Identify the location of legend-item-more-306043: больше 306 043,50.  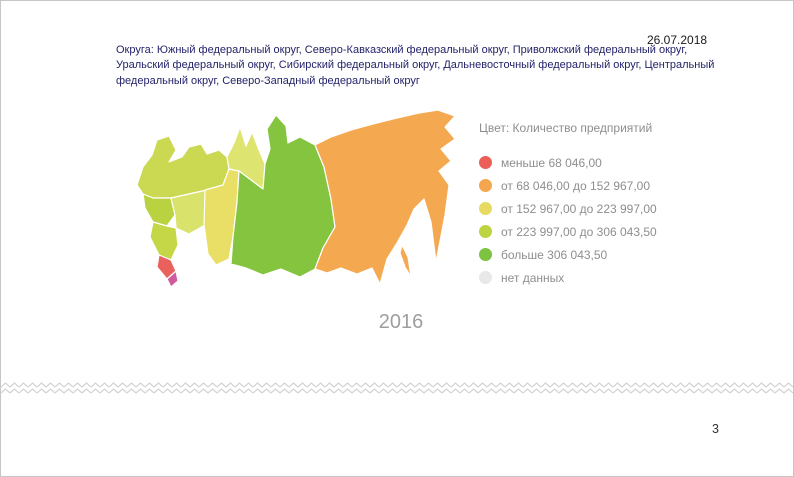
(604, 254).